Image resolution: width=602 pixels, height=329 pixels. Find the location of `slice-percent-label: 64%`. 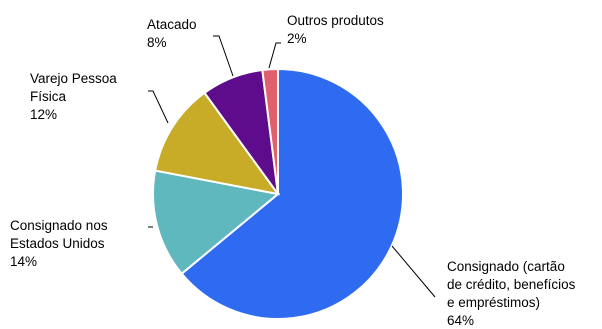

slice-percent-label: 64% is located at coordinates (460, 320).